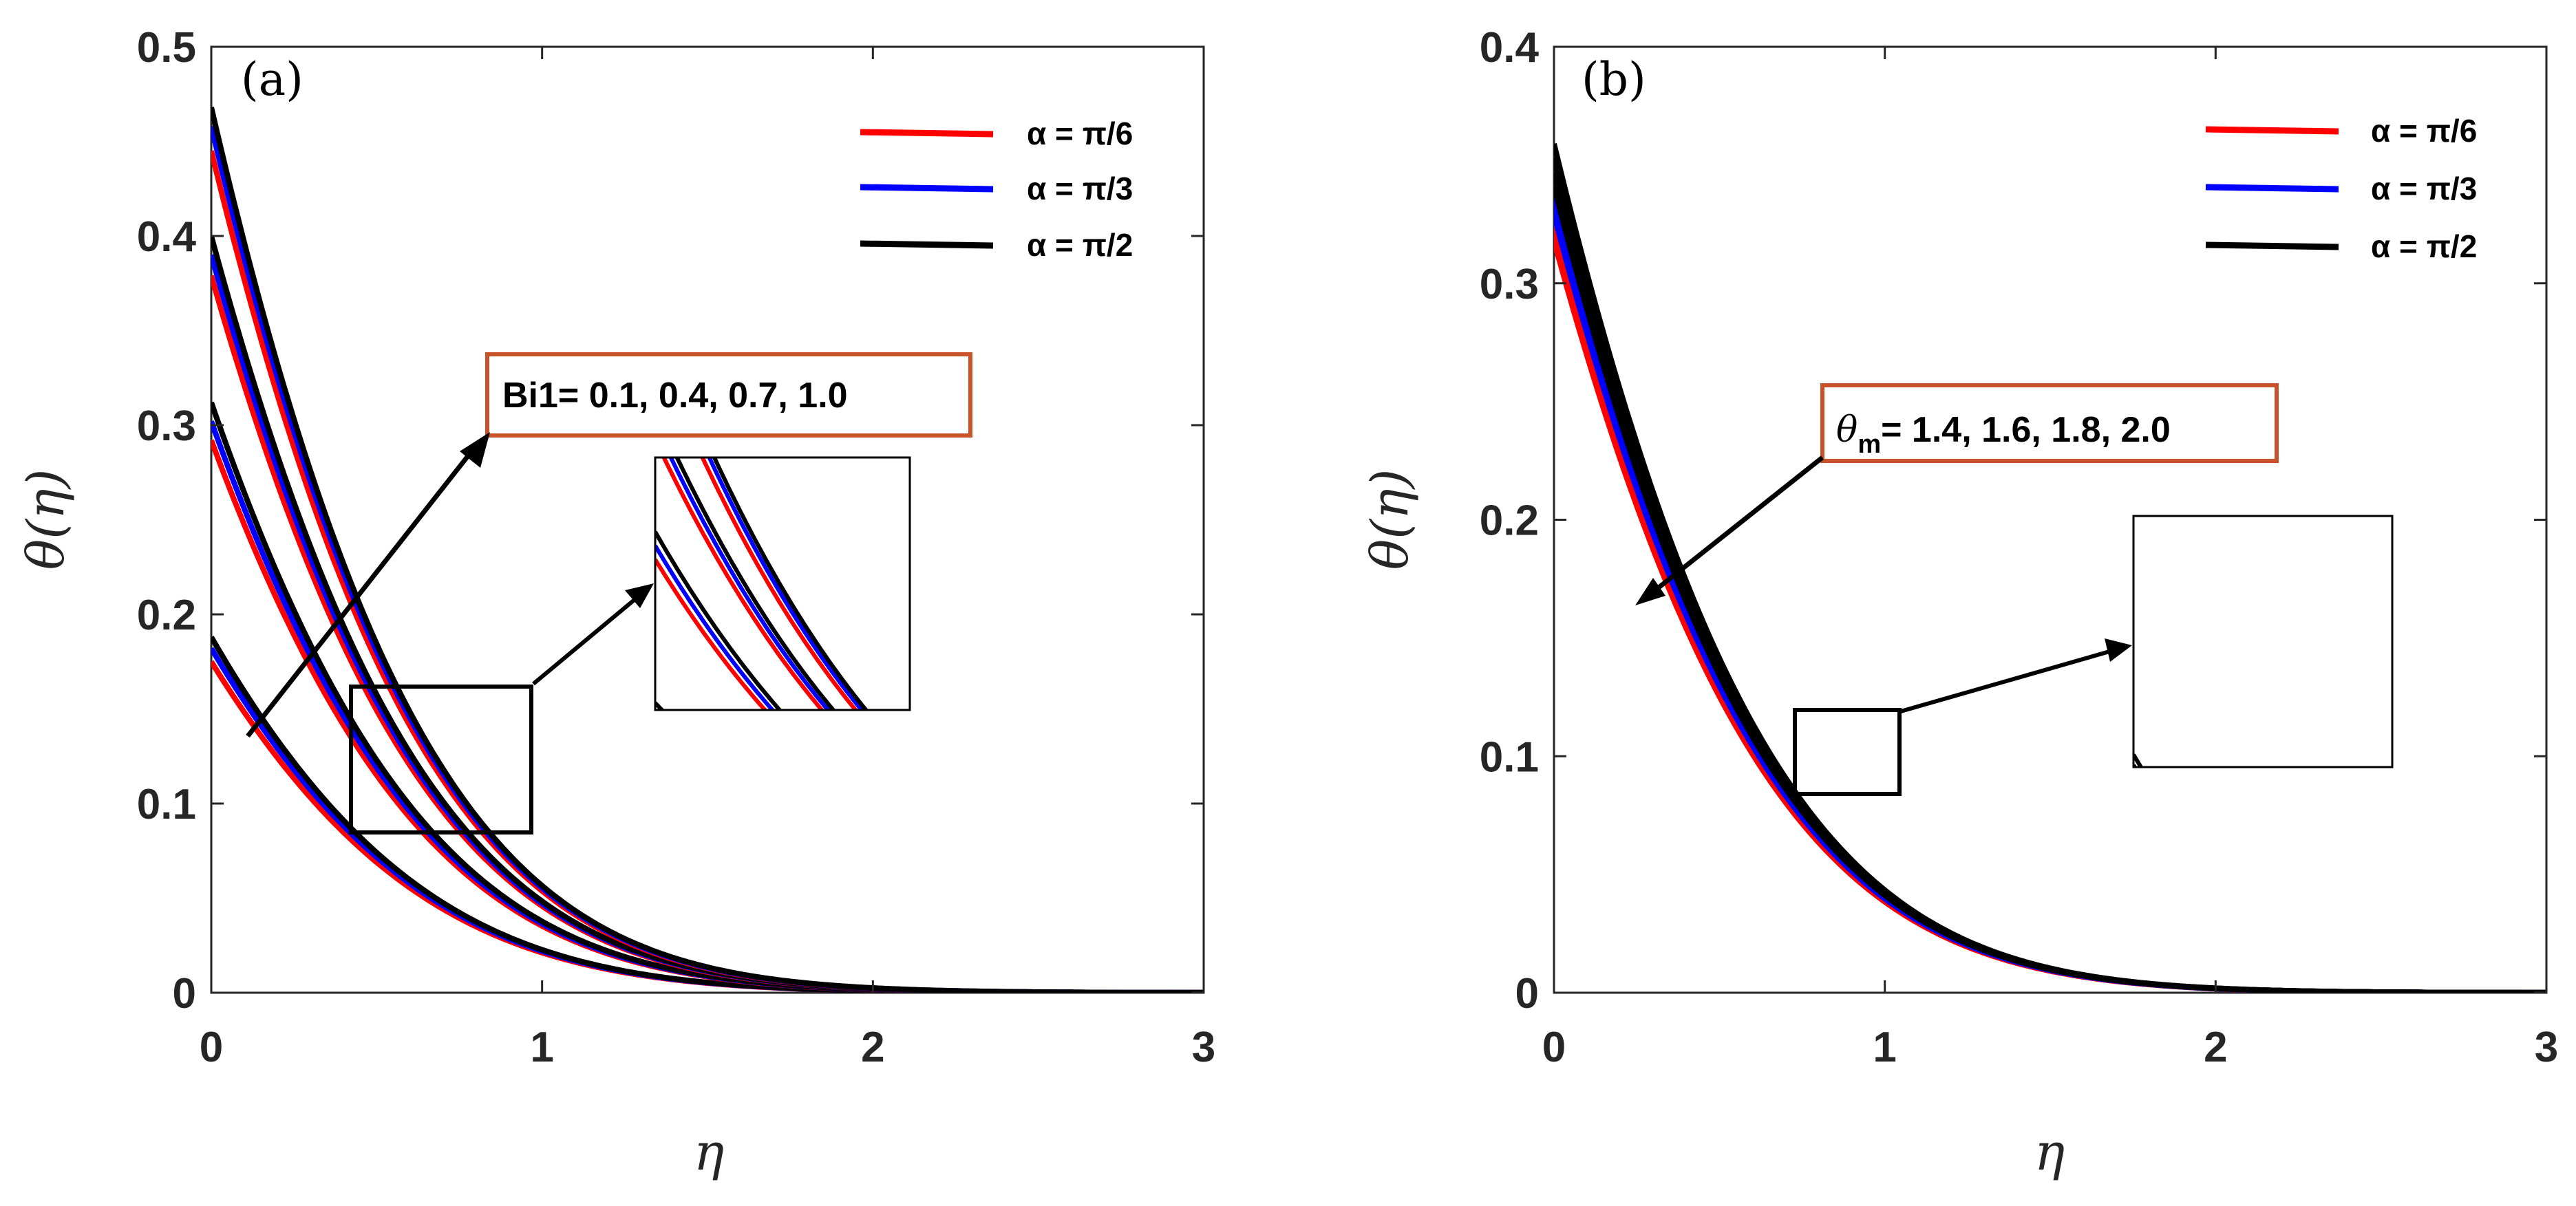 This screenshot has width=2576, height=1206. Describe the element at coordinates (475, 450) in the screenshot. I see `chart-a-annotation-arrowhead` at that location.